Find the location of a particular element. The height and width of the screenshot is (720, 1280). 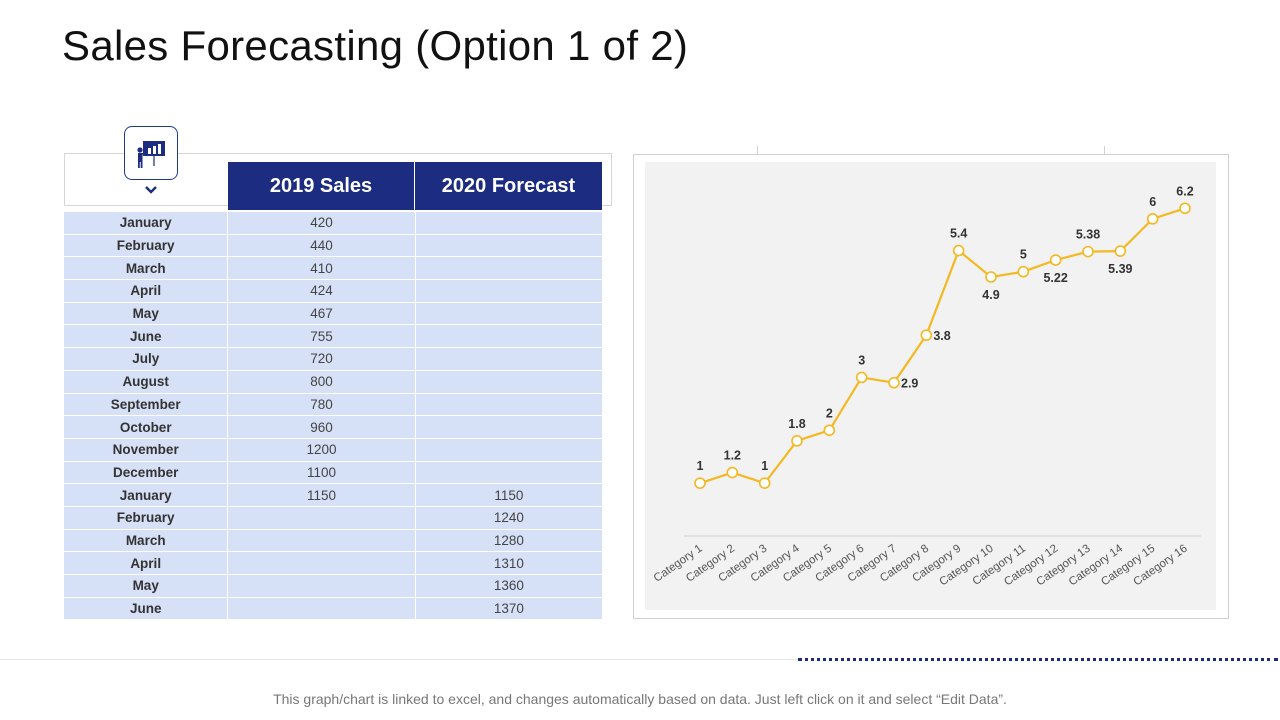

forecast-cell: 1280 is located at coordinates (508, 540).